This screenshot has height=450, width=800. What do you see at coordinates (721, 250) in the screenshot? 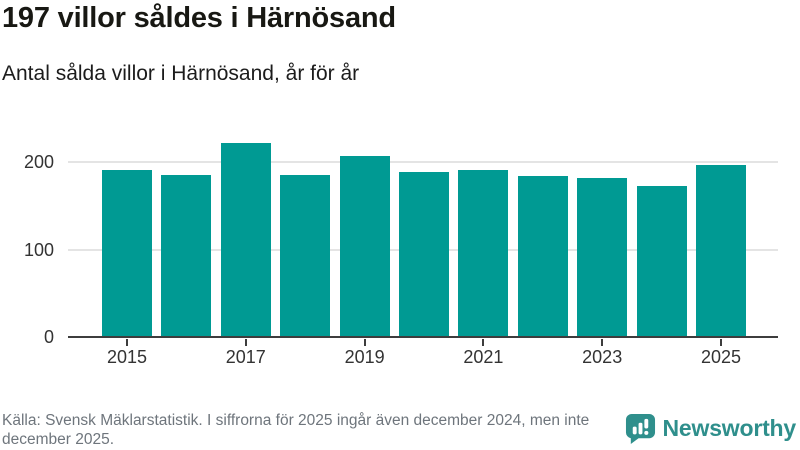
I see `bar-2025` at bounding box center [721, 250].